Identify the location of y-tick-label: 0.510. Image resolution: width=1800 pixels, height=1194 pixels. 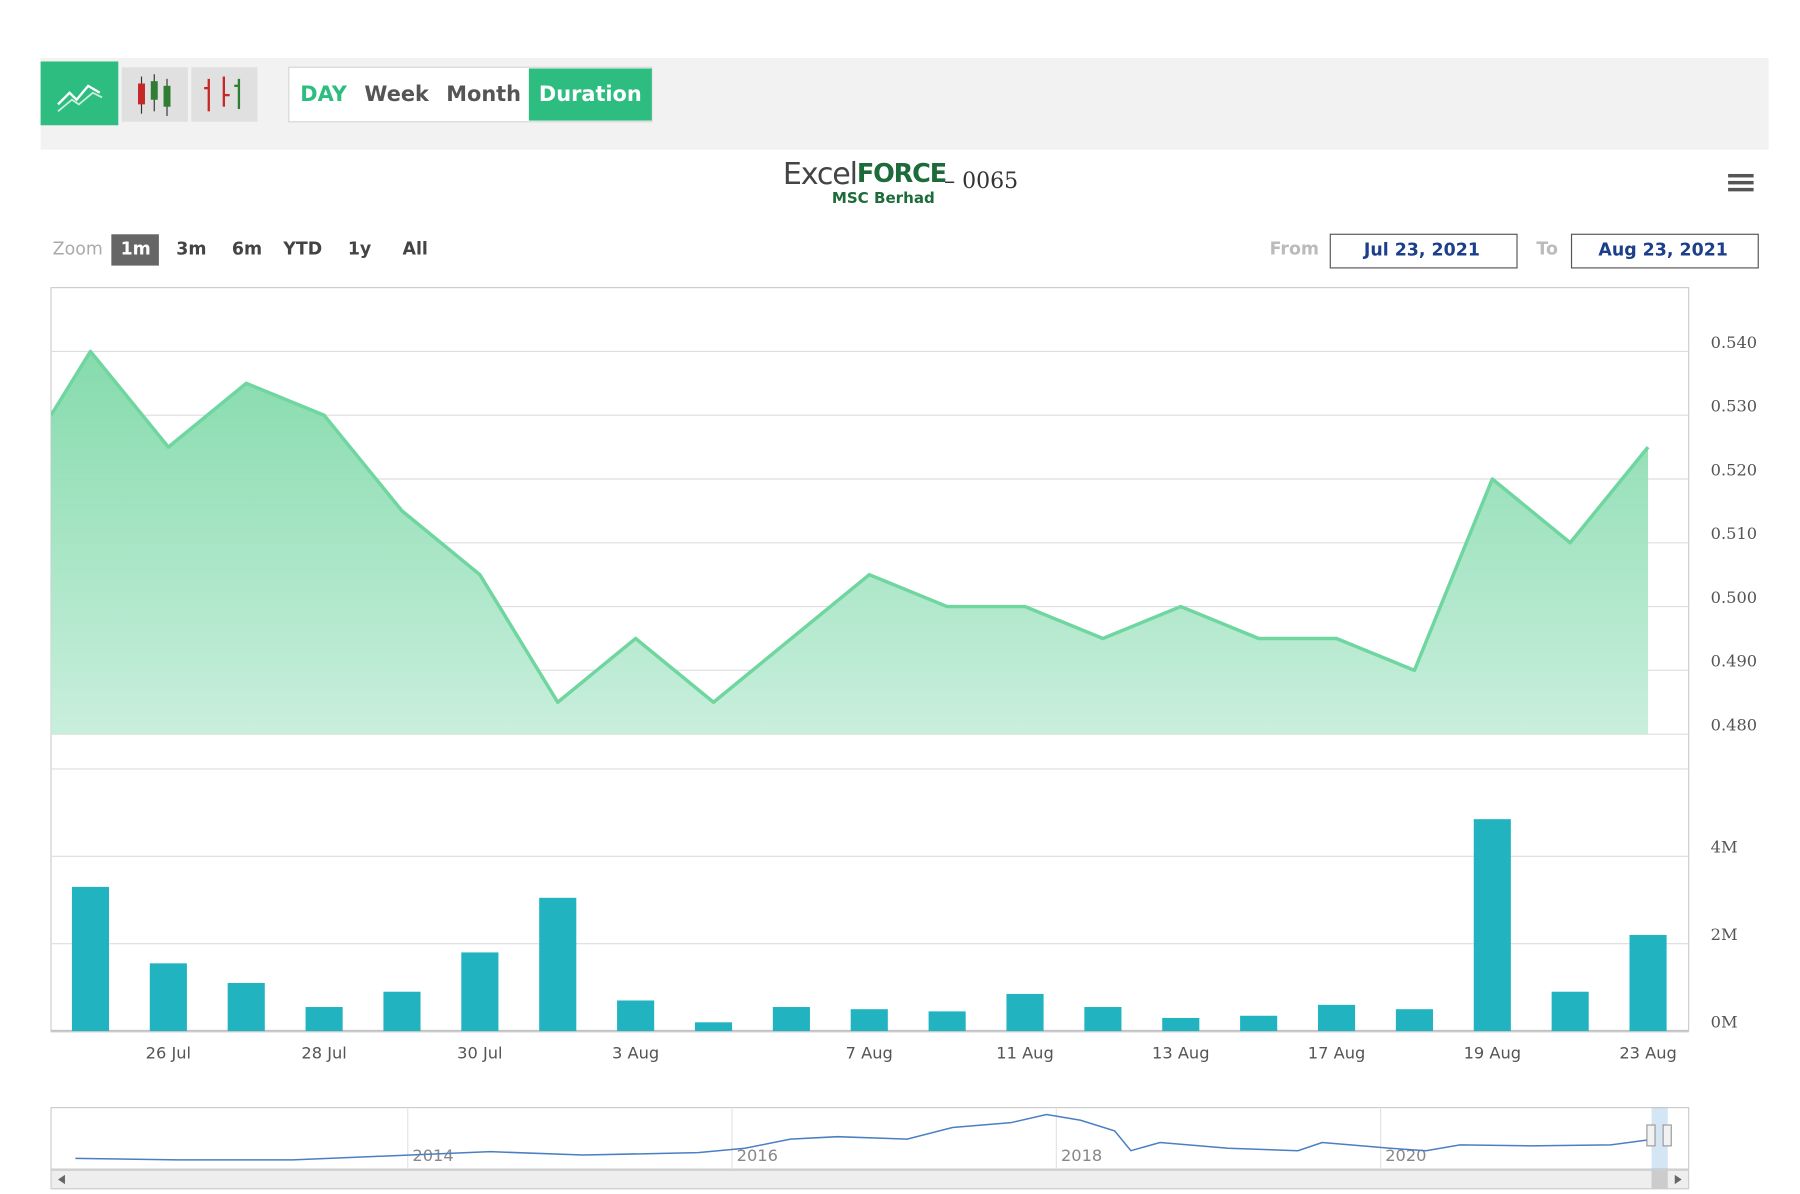
(1734, 533).